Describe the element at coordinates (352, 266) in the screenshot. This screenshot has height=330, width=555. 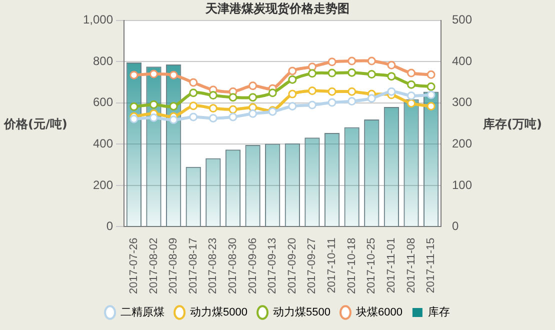
I see `x-tick-label: 2017-10-18` at that location.